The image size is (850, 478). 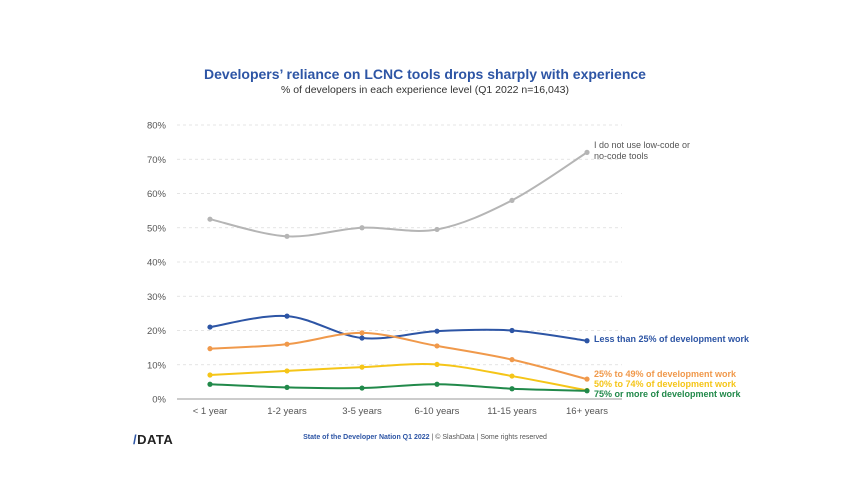 I want to click on slashdata-logo: /DATA, so click(x=153, y=439).